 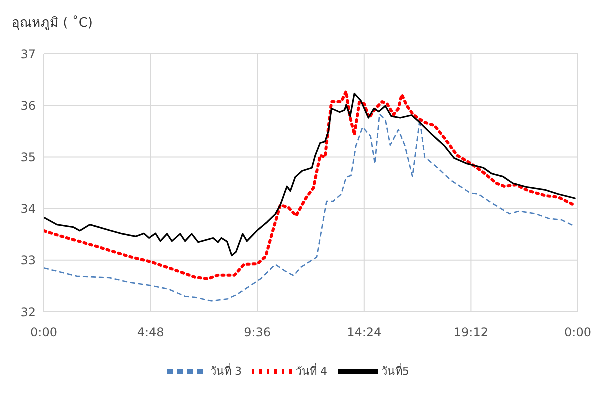 What do you see at coordinates (28, 312) in the screenshot?
I see `y-tick-label: 32` at bounding box center [28, 312].